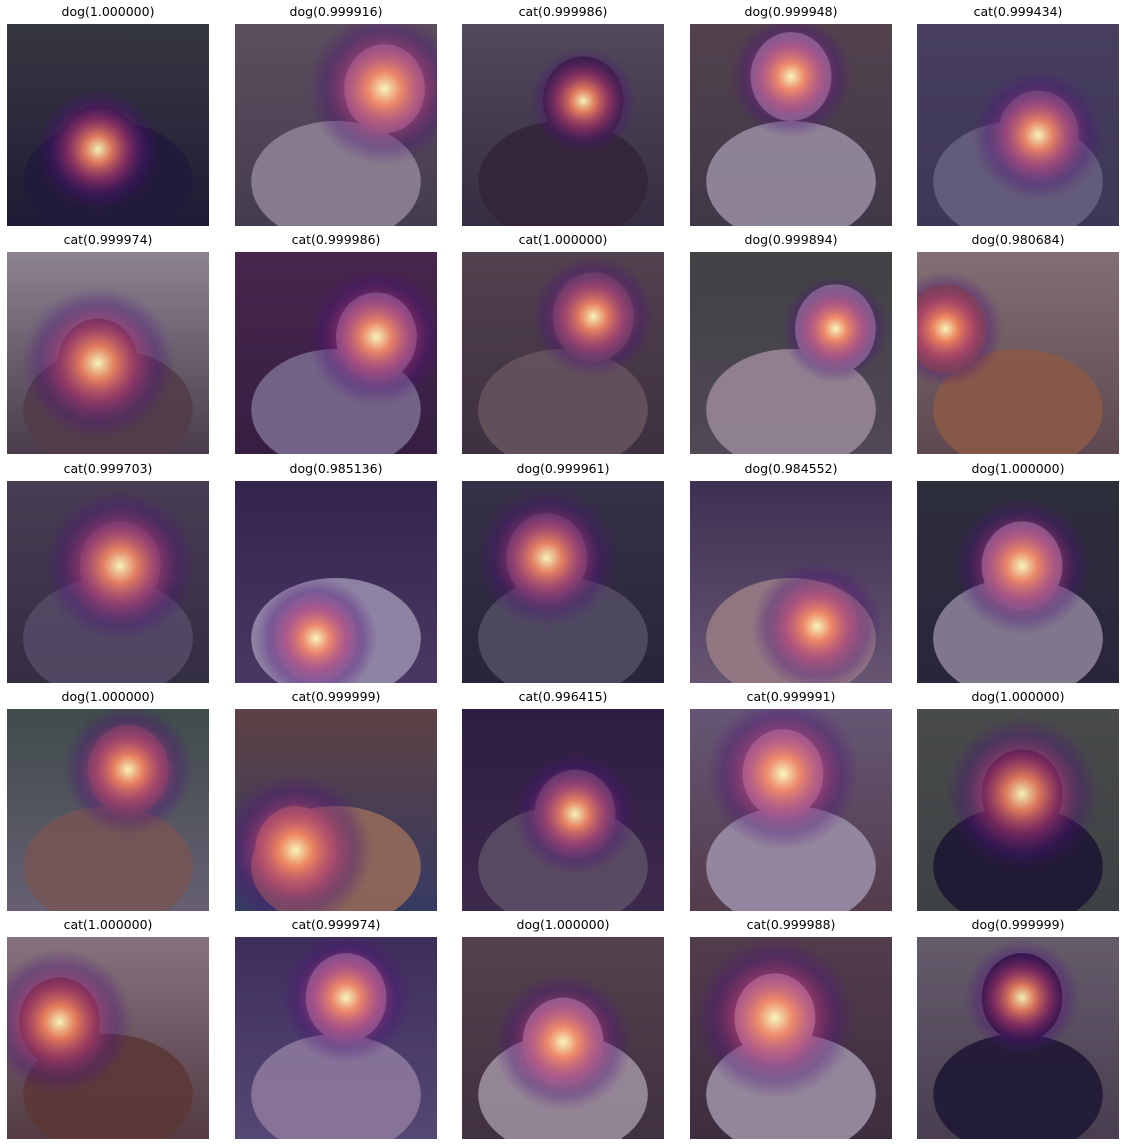 This screenshot has height=1144, width=1125. What do you see at coordinates (791, 924) in the screenshot?
I see `panel-title: cat(0.999988)` at bounding box center [791, 924].